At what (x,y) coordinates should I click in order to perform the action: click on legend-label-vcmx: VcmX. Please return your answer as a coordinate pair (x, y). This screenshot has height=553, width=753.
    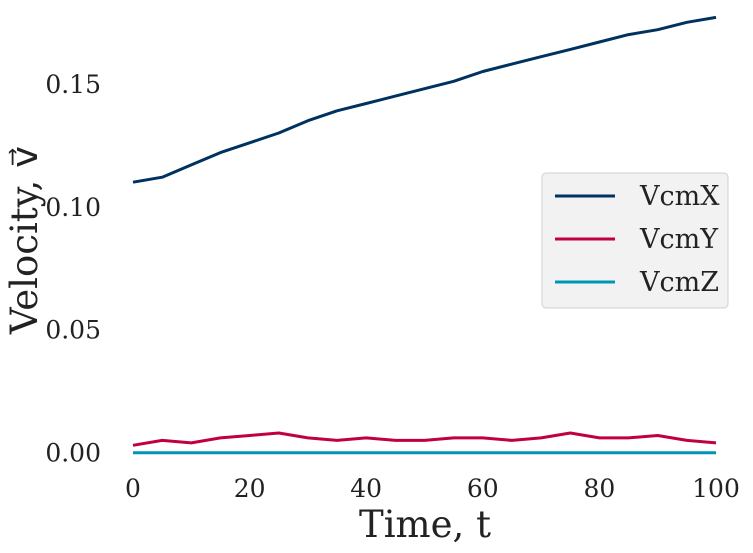
    Looking at the image, I should click on (679, 196).